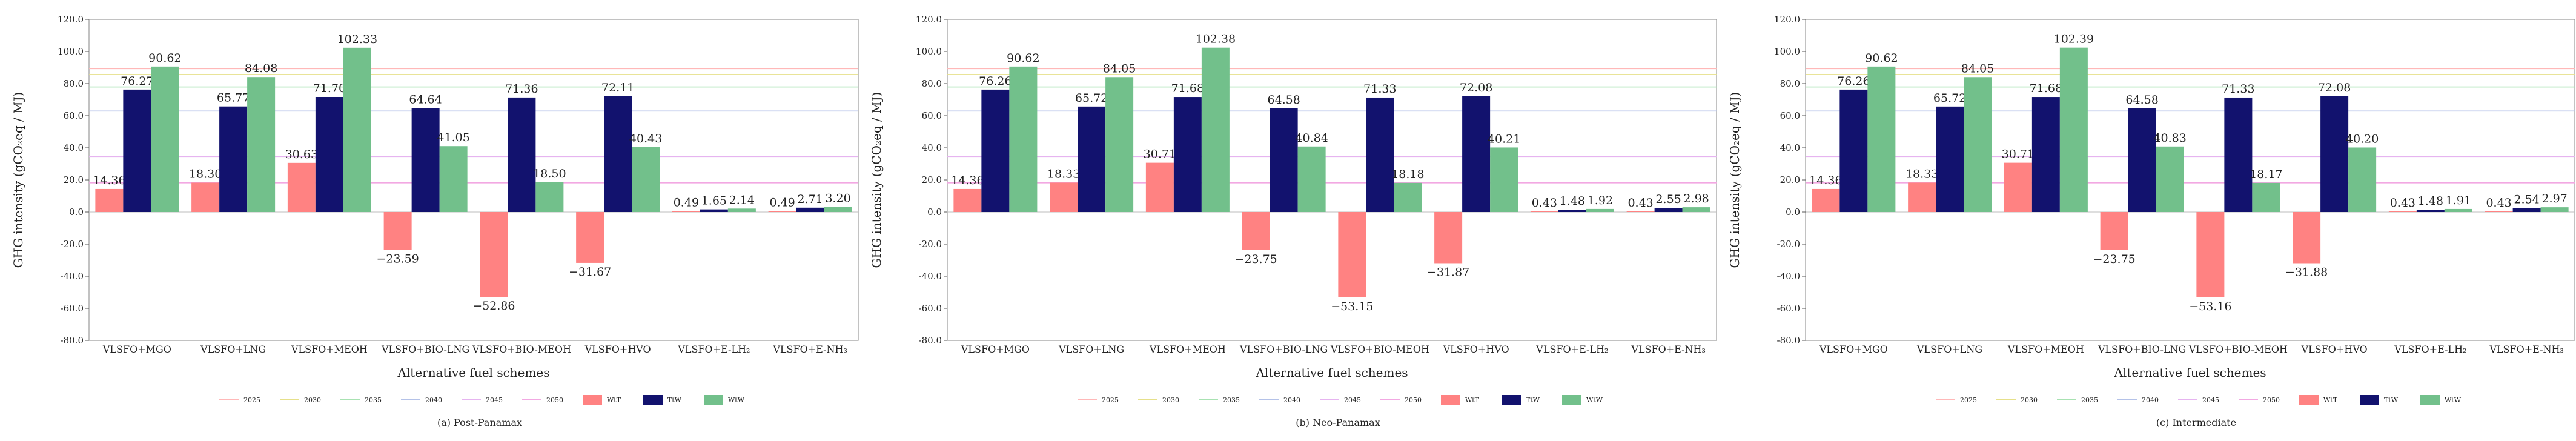  I want to click on legend-label: 2045, so click(1352, 400).